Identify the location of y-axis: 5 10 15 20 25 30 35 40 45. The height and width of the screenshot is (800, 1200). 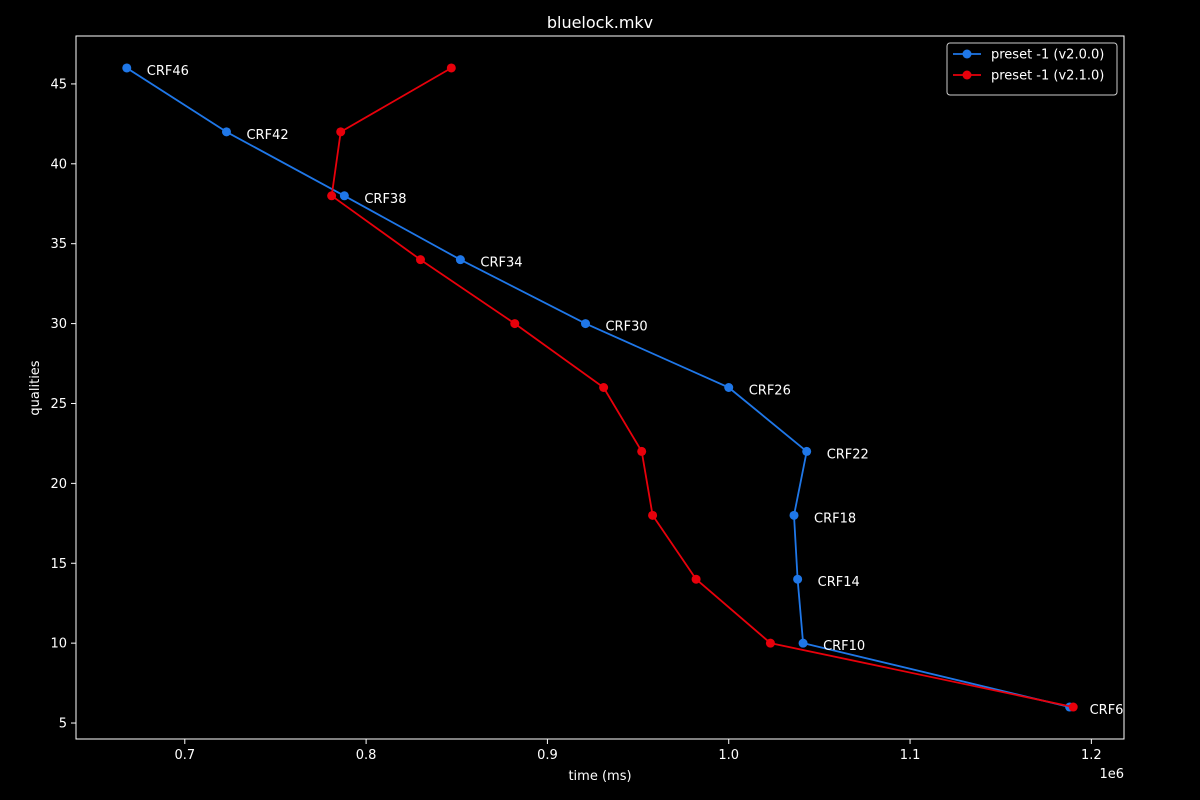
(63, 404).